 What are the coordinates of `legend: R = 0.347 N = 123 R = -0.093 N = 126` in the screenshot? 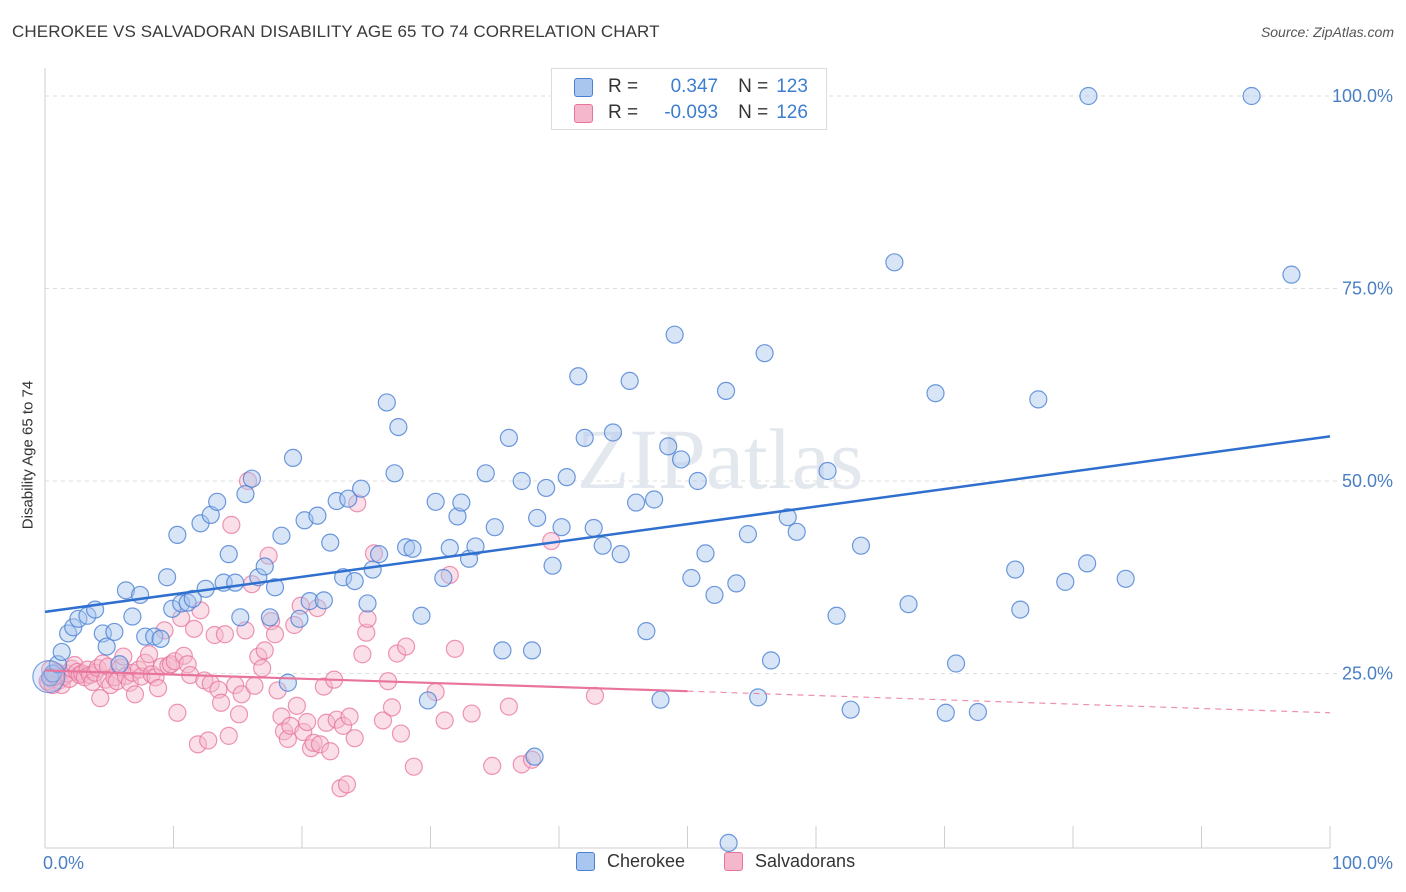 It's located at (689, 99).